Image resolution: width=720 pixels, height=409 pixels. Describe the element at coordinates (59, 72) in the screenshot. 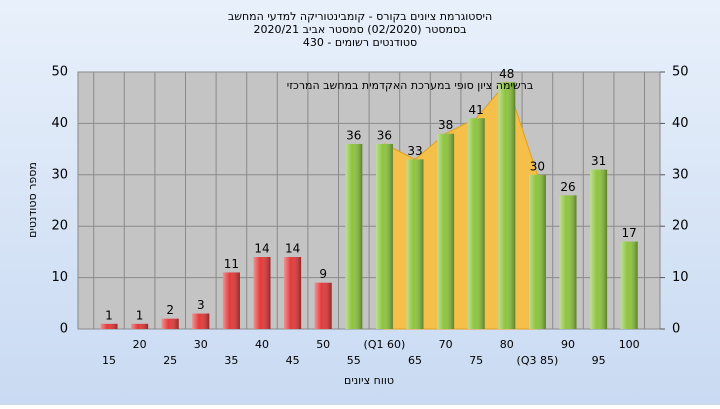

I see `y-tick-label: 50` at that location.